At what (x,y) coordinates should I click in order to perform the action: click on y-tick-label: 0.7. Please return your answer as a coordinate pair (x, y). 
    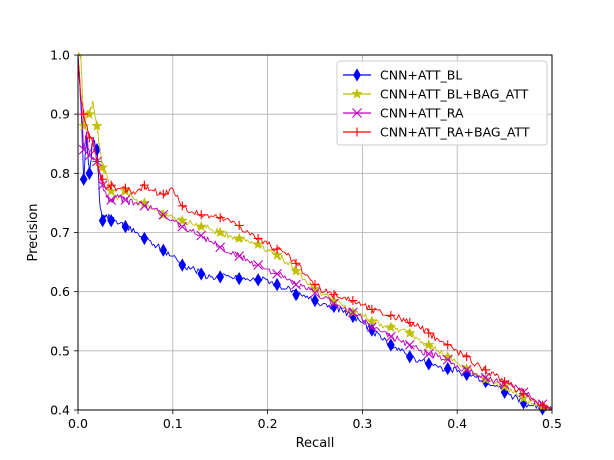
    Looking at the image, I should click on (60, 232).